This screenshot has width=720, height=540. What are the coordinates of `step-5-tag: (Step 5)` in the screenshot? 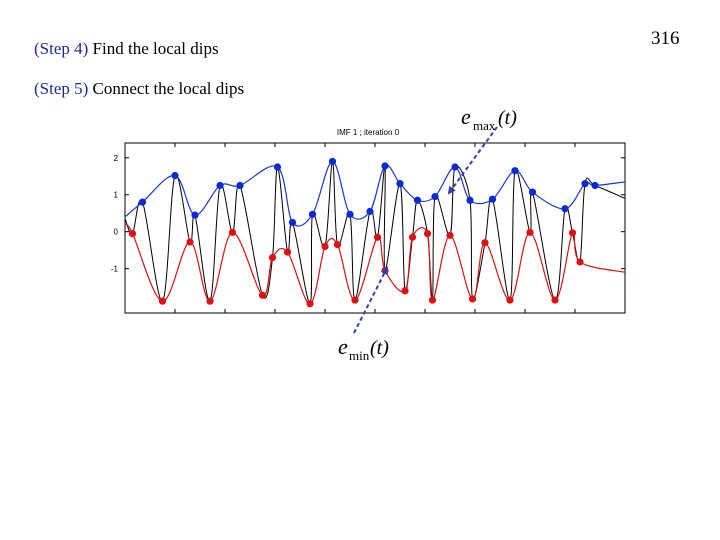 It's located at (61, 88).